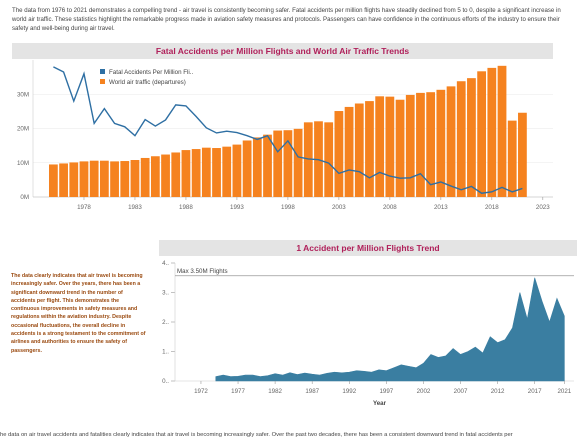 The height and width of the screenshot is (442, 578). I want to click on chart2-y-tick-label: 3.., so click(165, 293).